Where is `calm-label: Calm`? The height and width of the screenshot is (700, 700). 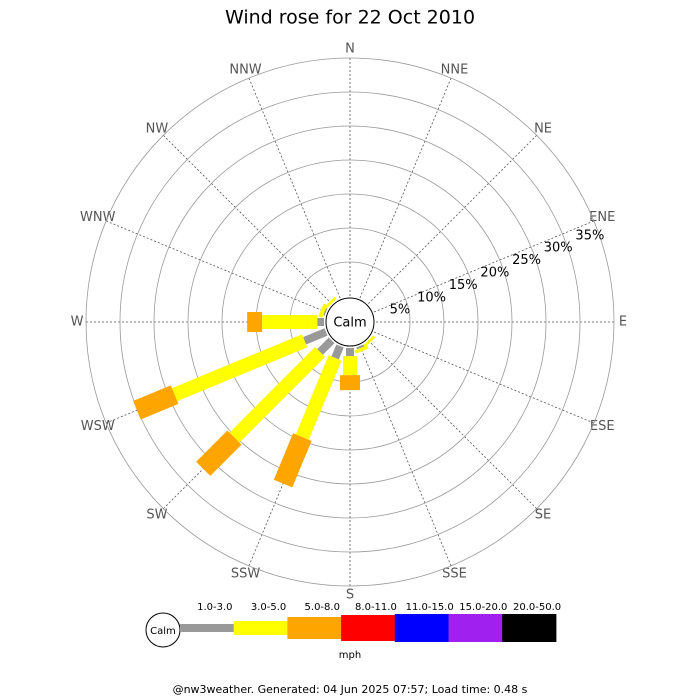 calm-label: Calm is located at coordinates (349, 323).